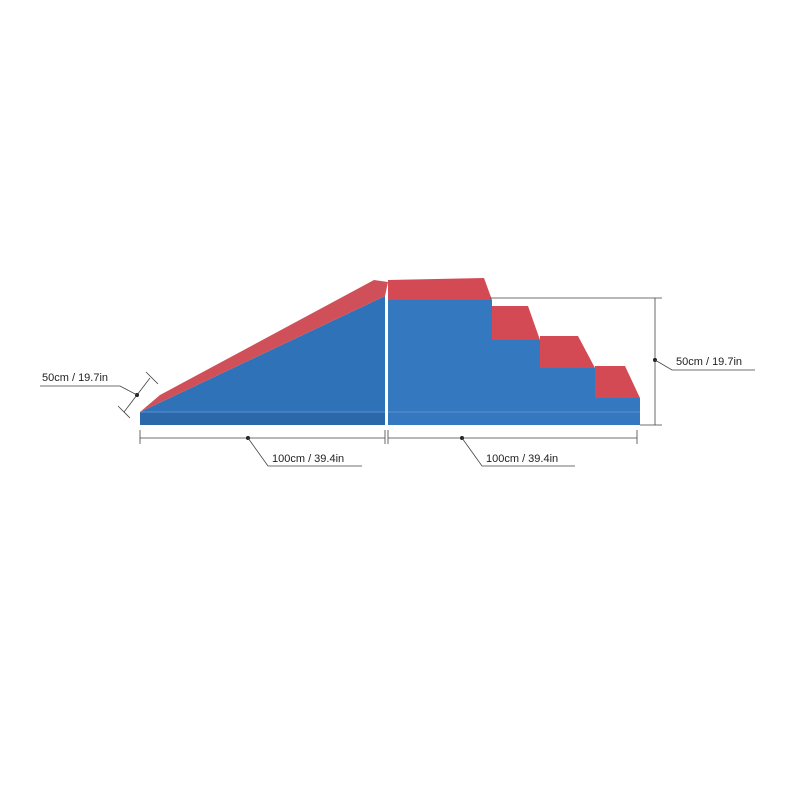 The width and height of the screenshot is (788, 793). I want to click on ramp, so click(264, 352).